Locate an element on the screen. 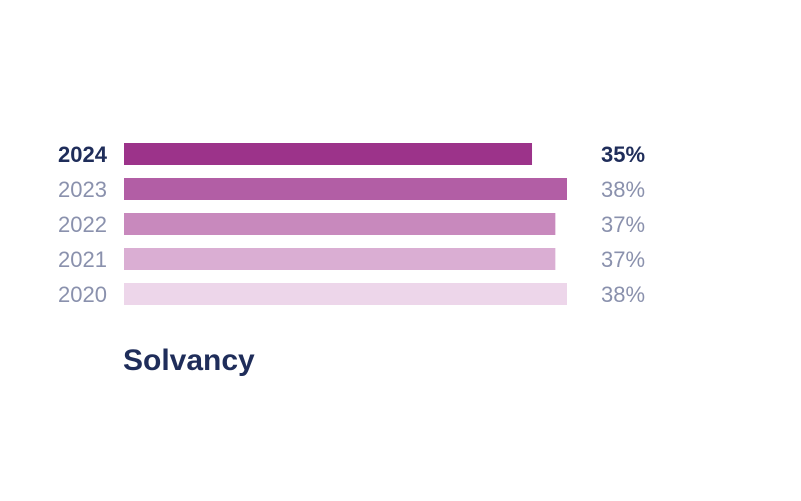 This screenshot has width=801, height=501. category-label-2020: 2020 is located at coordinates (82, 294).